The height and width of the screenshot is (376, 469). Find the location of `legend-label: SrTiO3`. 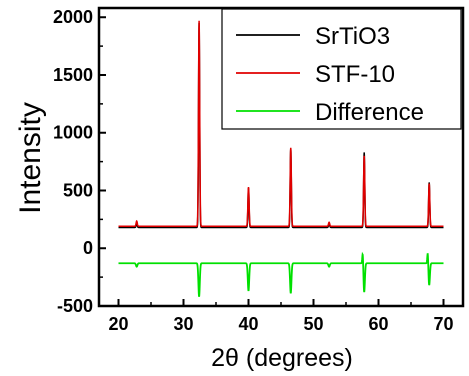

legend-label: SrTiO3 is located at coordinates (352, 36).